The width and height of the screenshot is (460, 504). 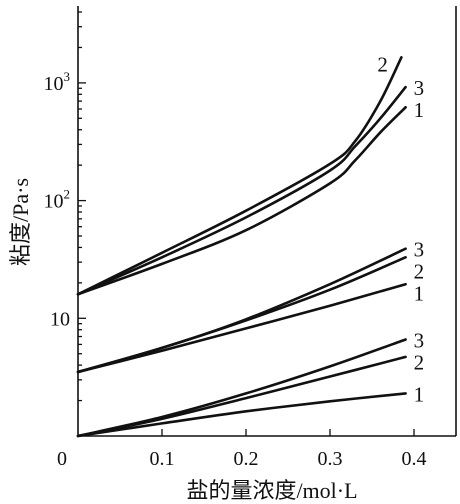 I want to click on x-ticks: 0 0.1 0.2 0.3 0.4, so click(x=242, y=449).